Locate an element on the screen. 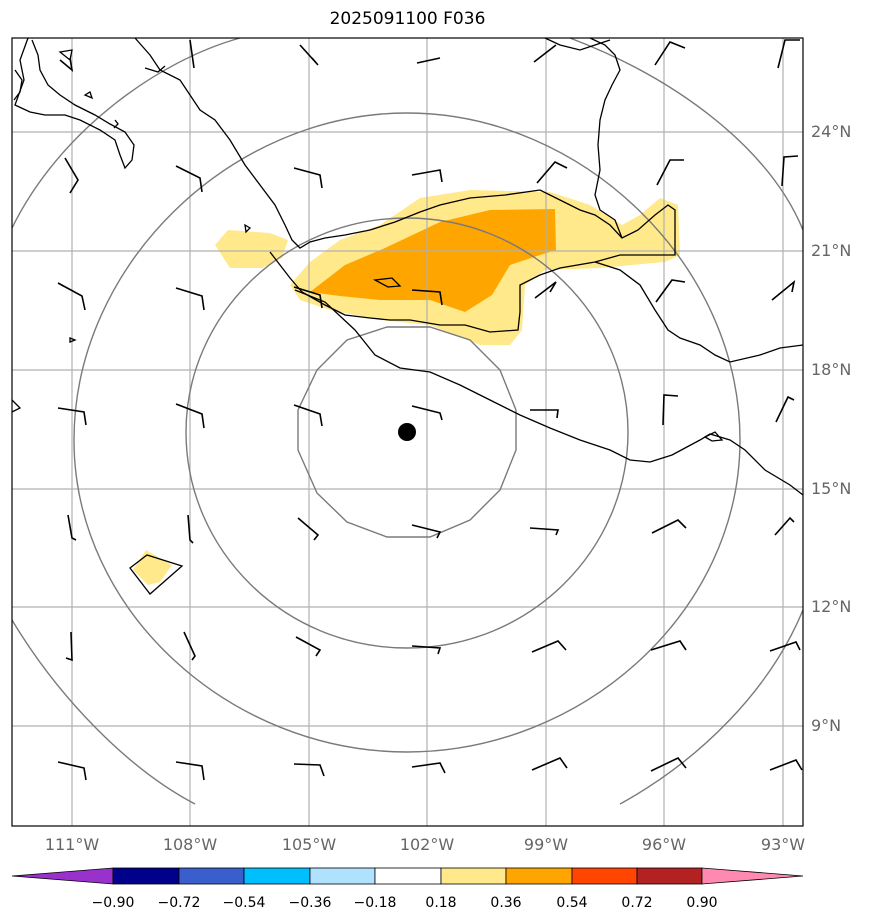  lon-label: 102°W is located at coordinates (427, 844).